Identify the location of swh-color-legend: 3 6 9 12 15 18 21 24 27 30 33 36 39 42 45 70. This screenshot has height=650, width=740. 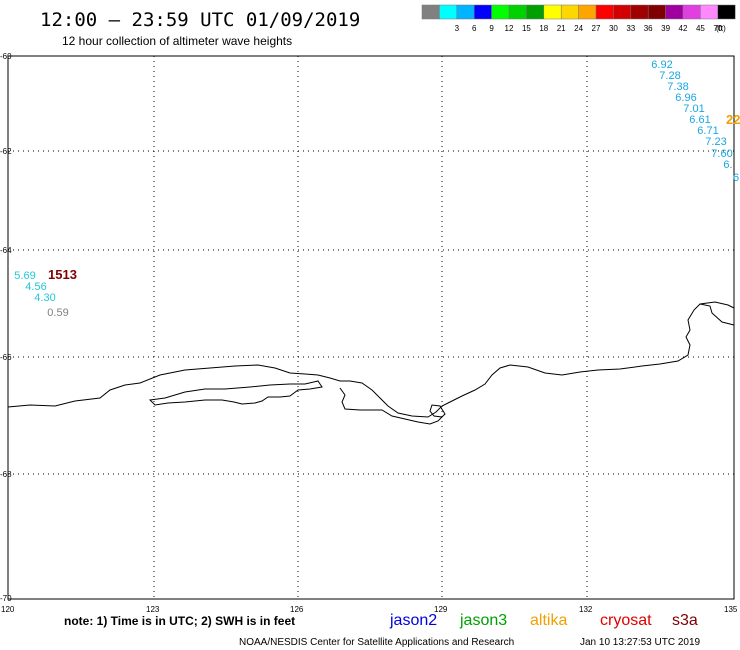
(578, 18).